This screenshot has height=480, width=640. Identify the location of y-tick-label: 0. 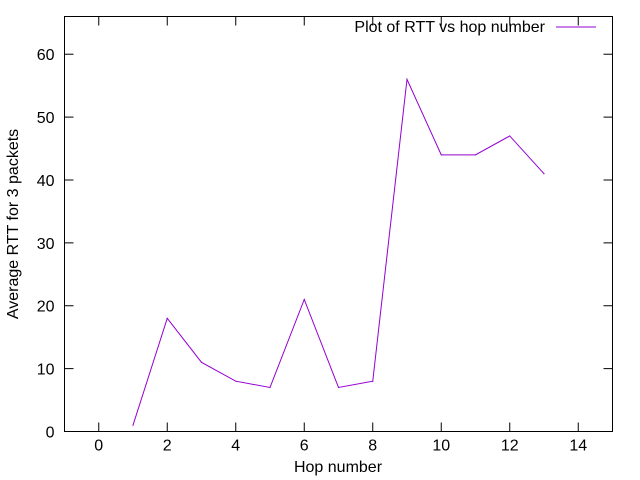
(50, 433).